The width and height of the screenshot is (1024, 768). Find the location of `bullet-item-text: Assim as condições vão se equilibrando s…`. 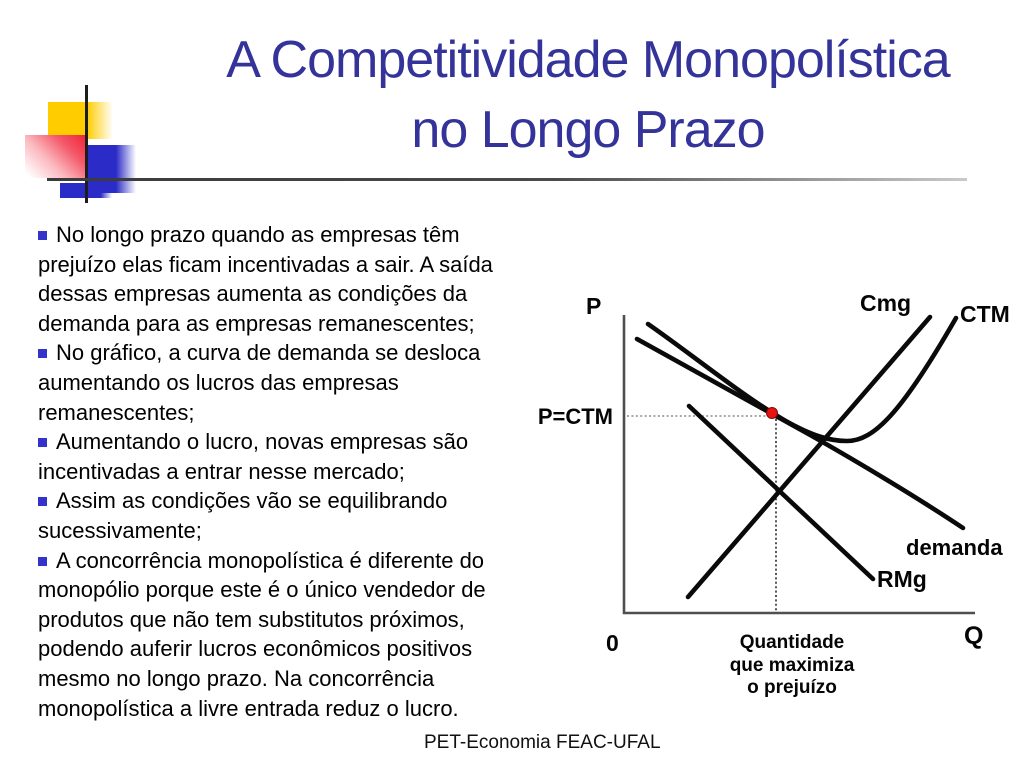

bullet-item-text: Assim as condições vão se equilibrando s… is located at coordinates (243, 515).